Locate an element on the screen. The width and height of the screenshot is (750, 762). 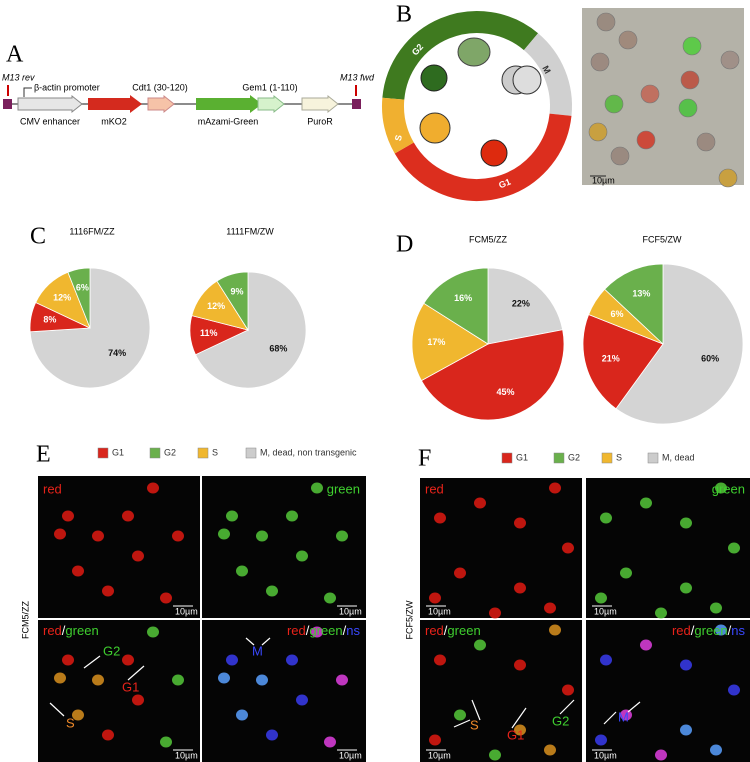
pie-title: 1111FM/ZW is located at coordinates (250, 231).